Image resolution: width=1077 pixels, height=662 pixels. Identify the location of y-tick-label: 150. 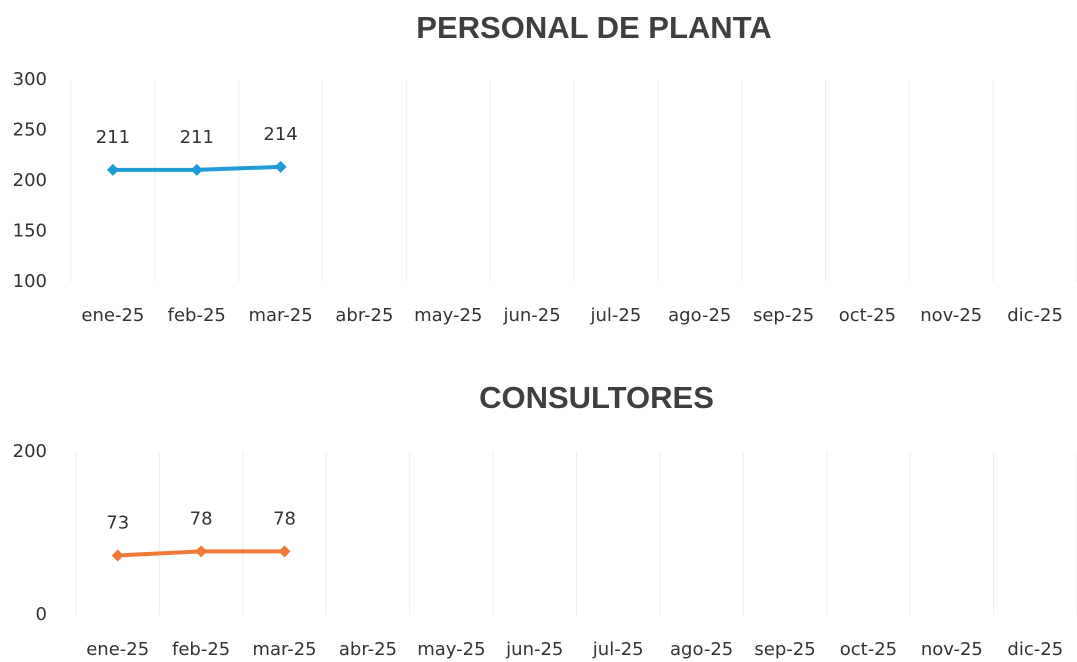
(30, 231).